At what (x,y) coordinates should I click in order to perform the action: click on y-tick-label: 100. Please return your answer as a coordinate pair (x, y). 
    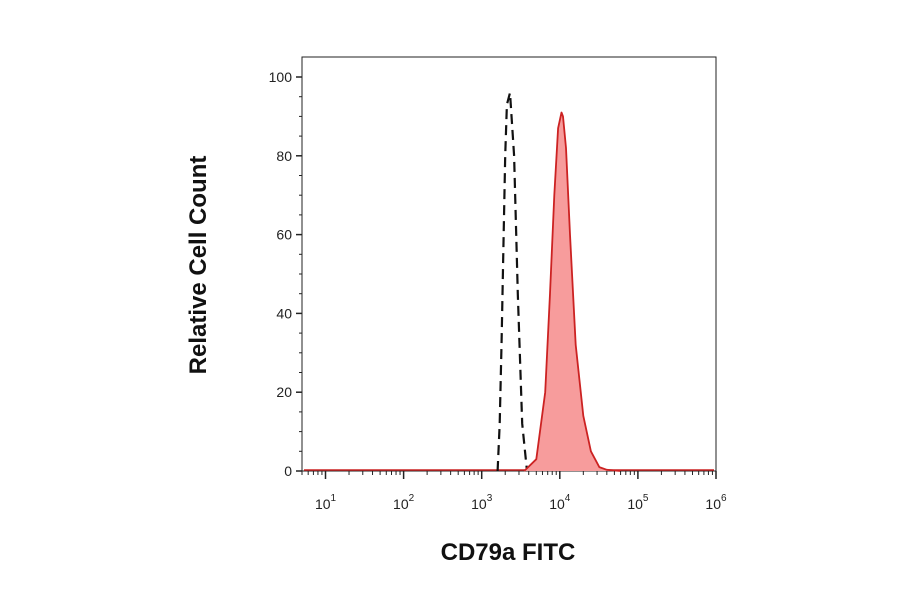
    Looking at the image, I should click on (281, 77).